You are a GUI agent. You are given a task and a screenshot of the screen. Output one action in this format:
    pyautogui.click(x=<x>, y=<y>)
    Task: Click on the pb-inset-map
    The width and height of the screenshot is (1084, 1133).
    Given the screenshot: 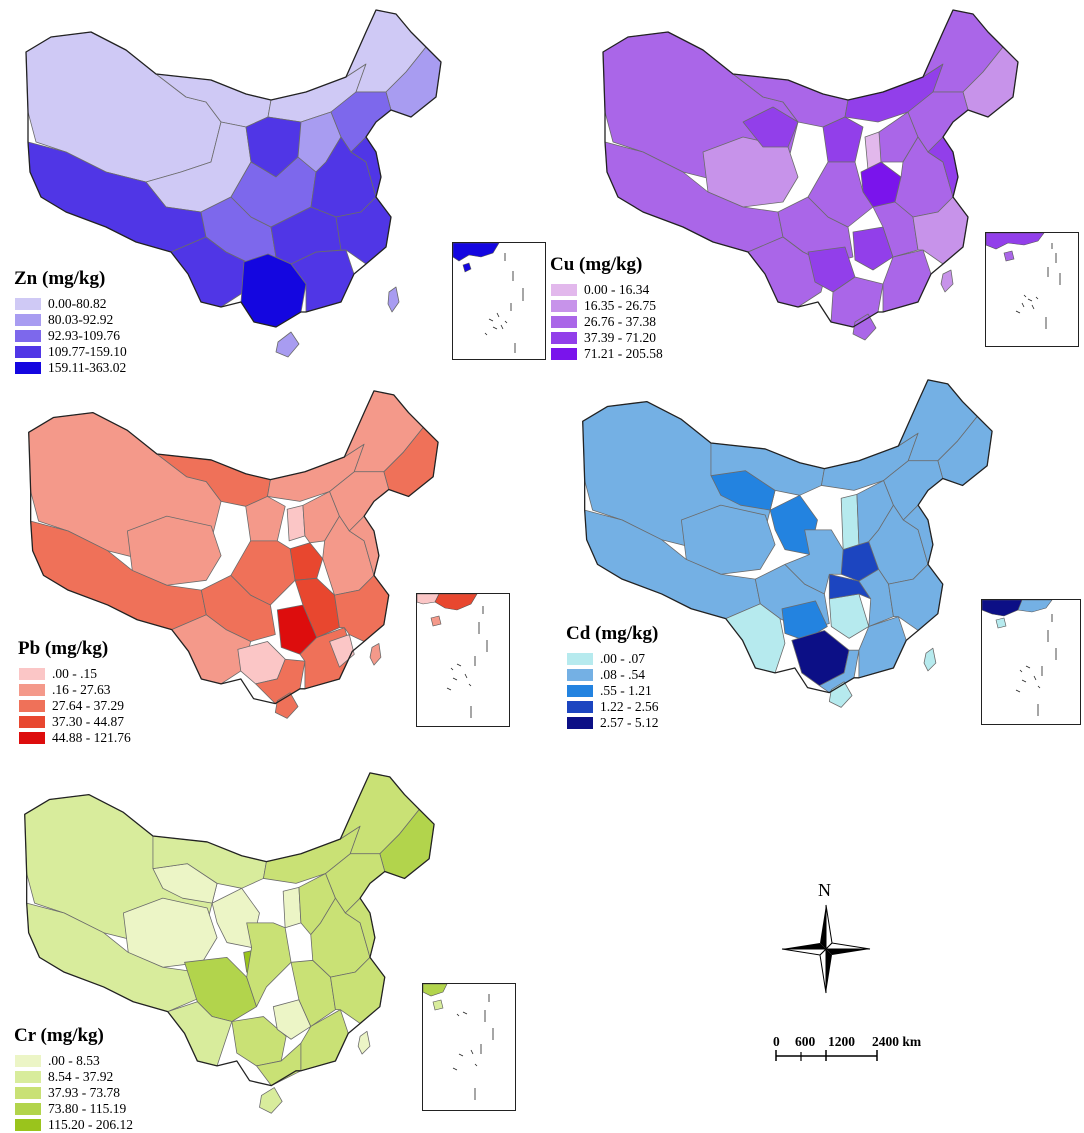 What is the action you would take?
    pyautogui.click(x=463, y=660)
    